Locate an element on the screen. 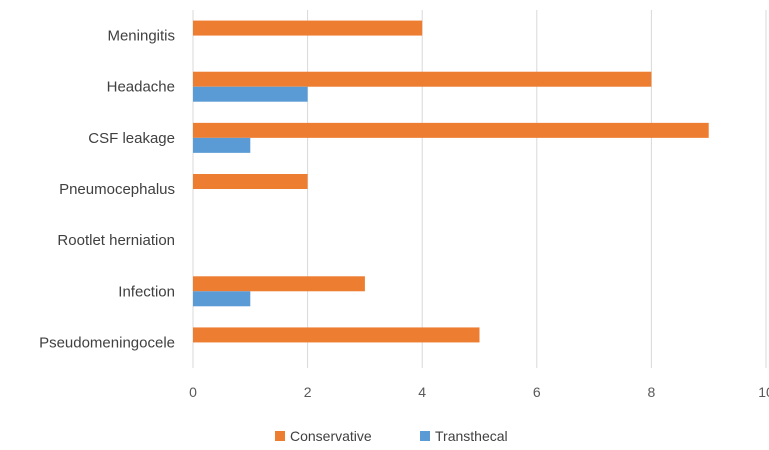 The width and height of the screenshot is (769, 450). bar-transthecal-headache is located at coordinates (250, 94).